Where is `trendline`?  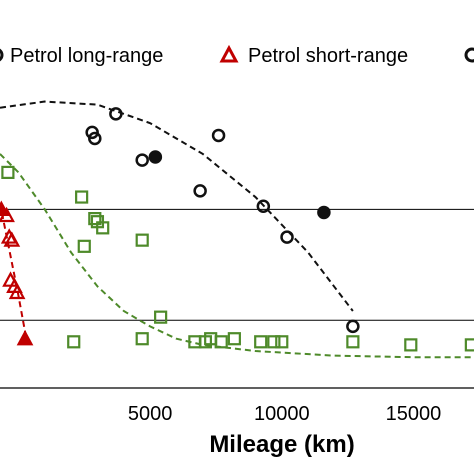
trendline is located at coordinates (14, 271).